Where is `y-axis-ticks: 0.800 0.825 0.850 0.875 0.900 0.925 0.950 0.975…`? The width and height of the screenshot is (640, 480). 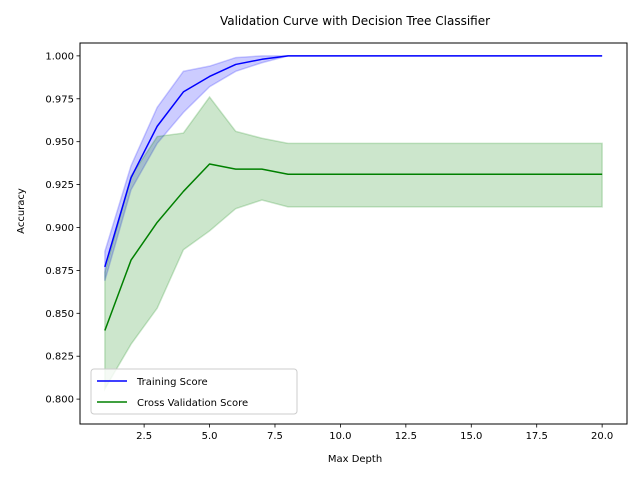
y-axis-ticks: 0.800 0.825 0.850 0.875 0.900 0.925 0.950 0.975… is located at coordinates (62, 228).